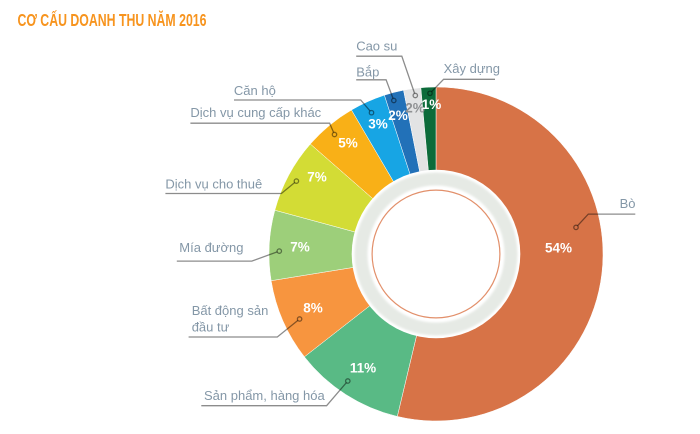  I want to click on svg-text: Căn hộ, so click(255, 90).